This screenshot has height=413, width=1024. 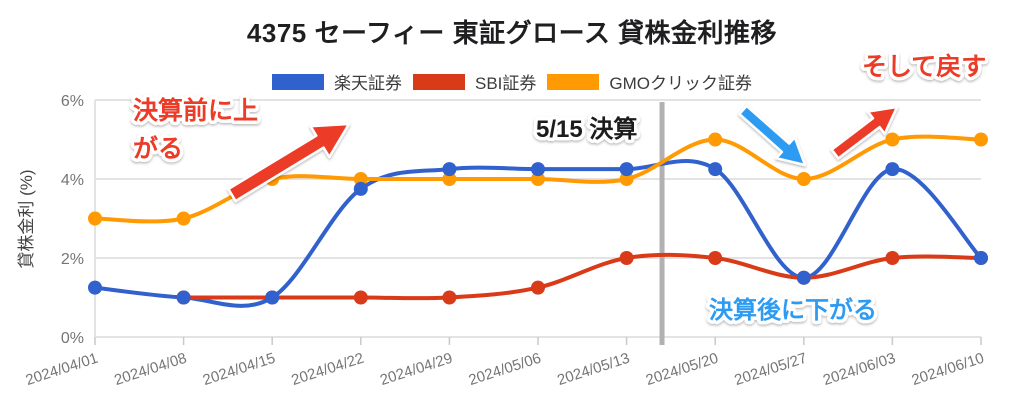 I want to click on x-tick-label: 2024/05/27, so click(x=770, y=369).